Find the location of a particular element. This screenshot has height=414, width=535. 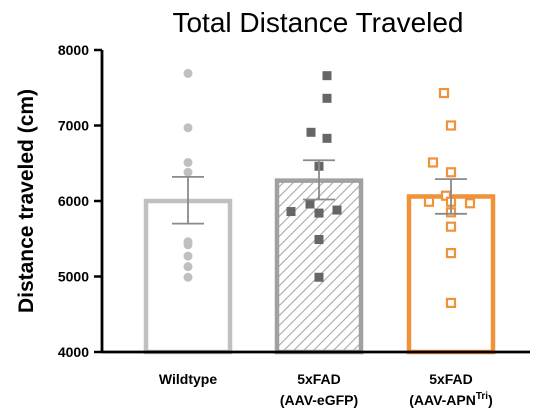

x-tick-label: Wildtype is located at coordinates (188, 379).